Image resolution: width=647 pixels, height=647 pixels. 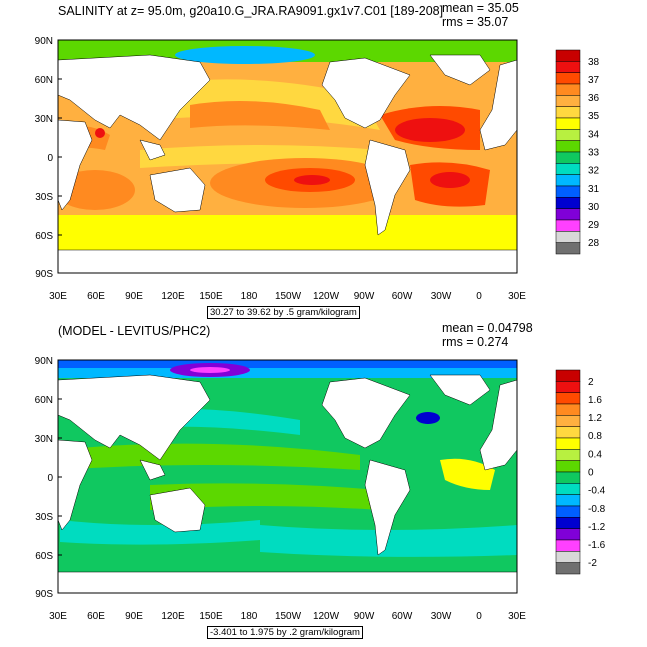 I want to click on x-tick-label: 90E, so click(x=134, y=616).